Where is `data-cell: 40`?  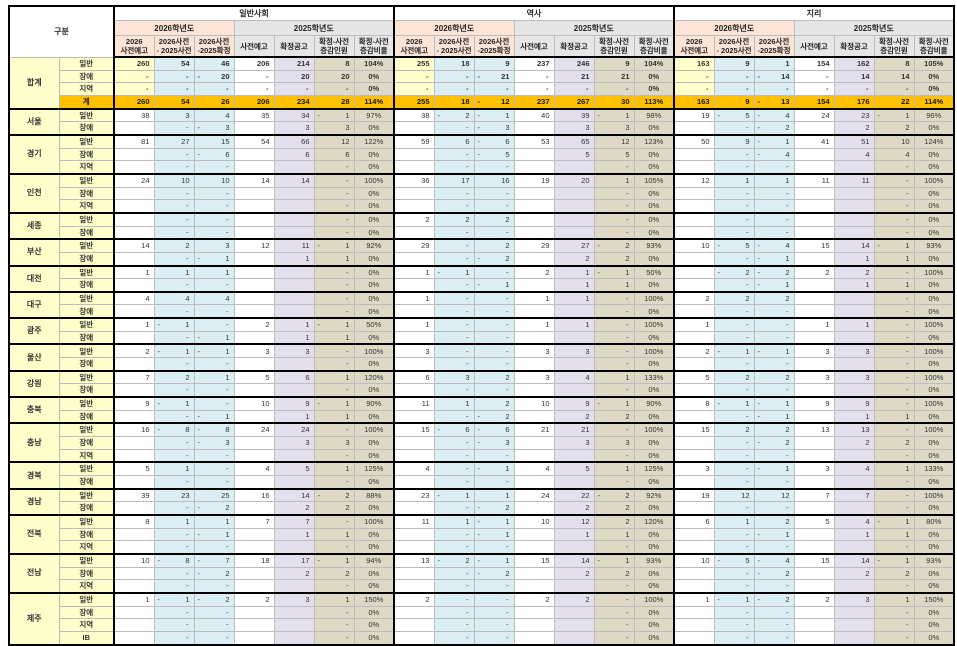 data-cell: 40 is located at coordinates (534, 115).